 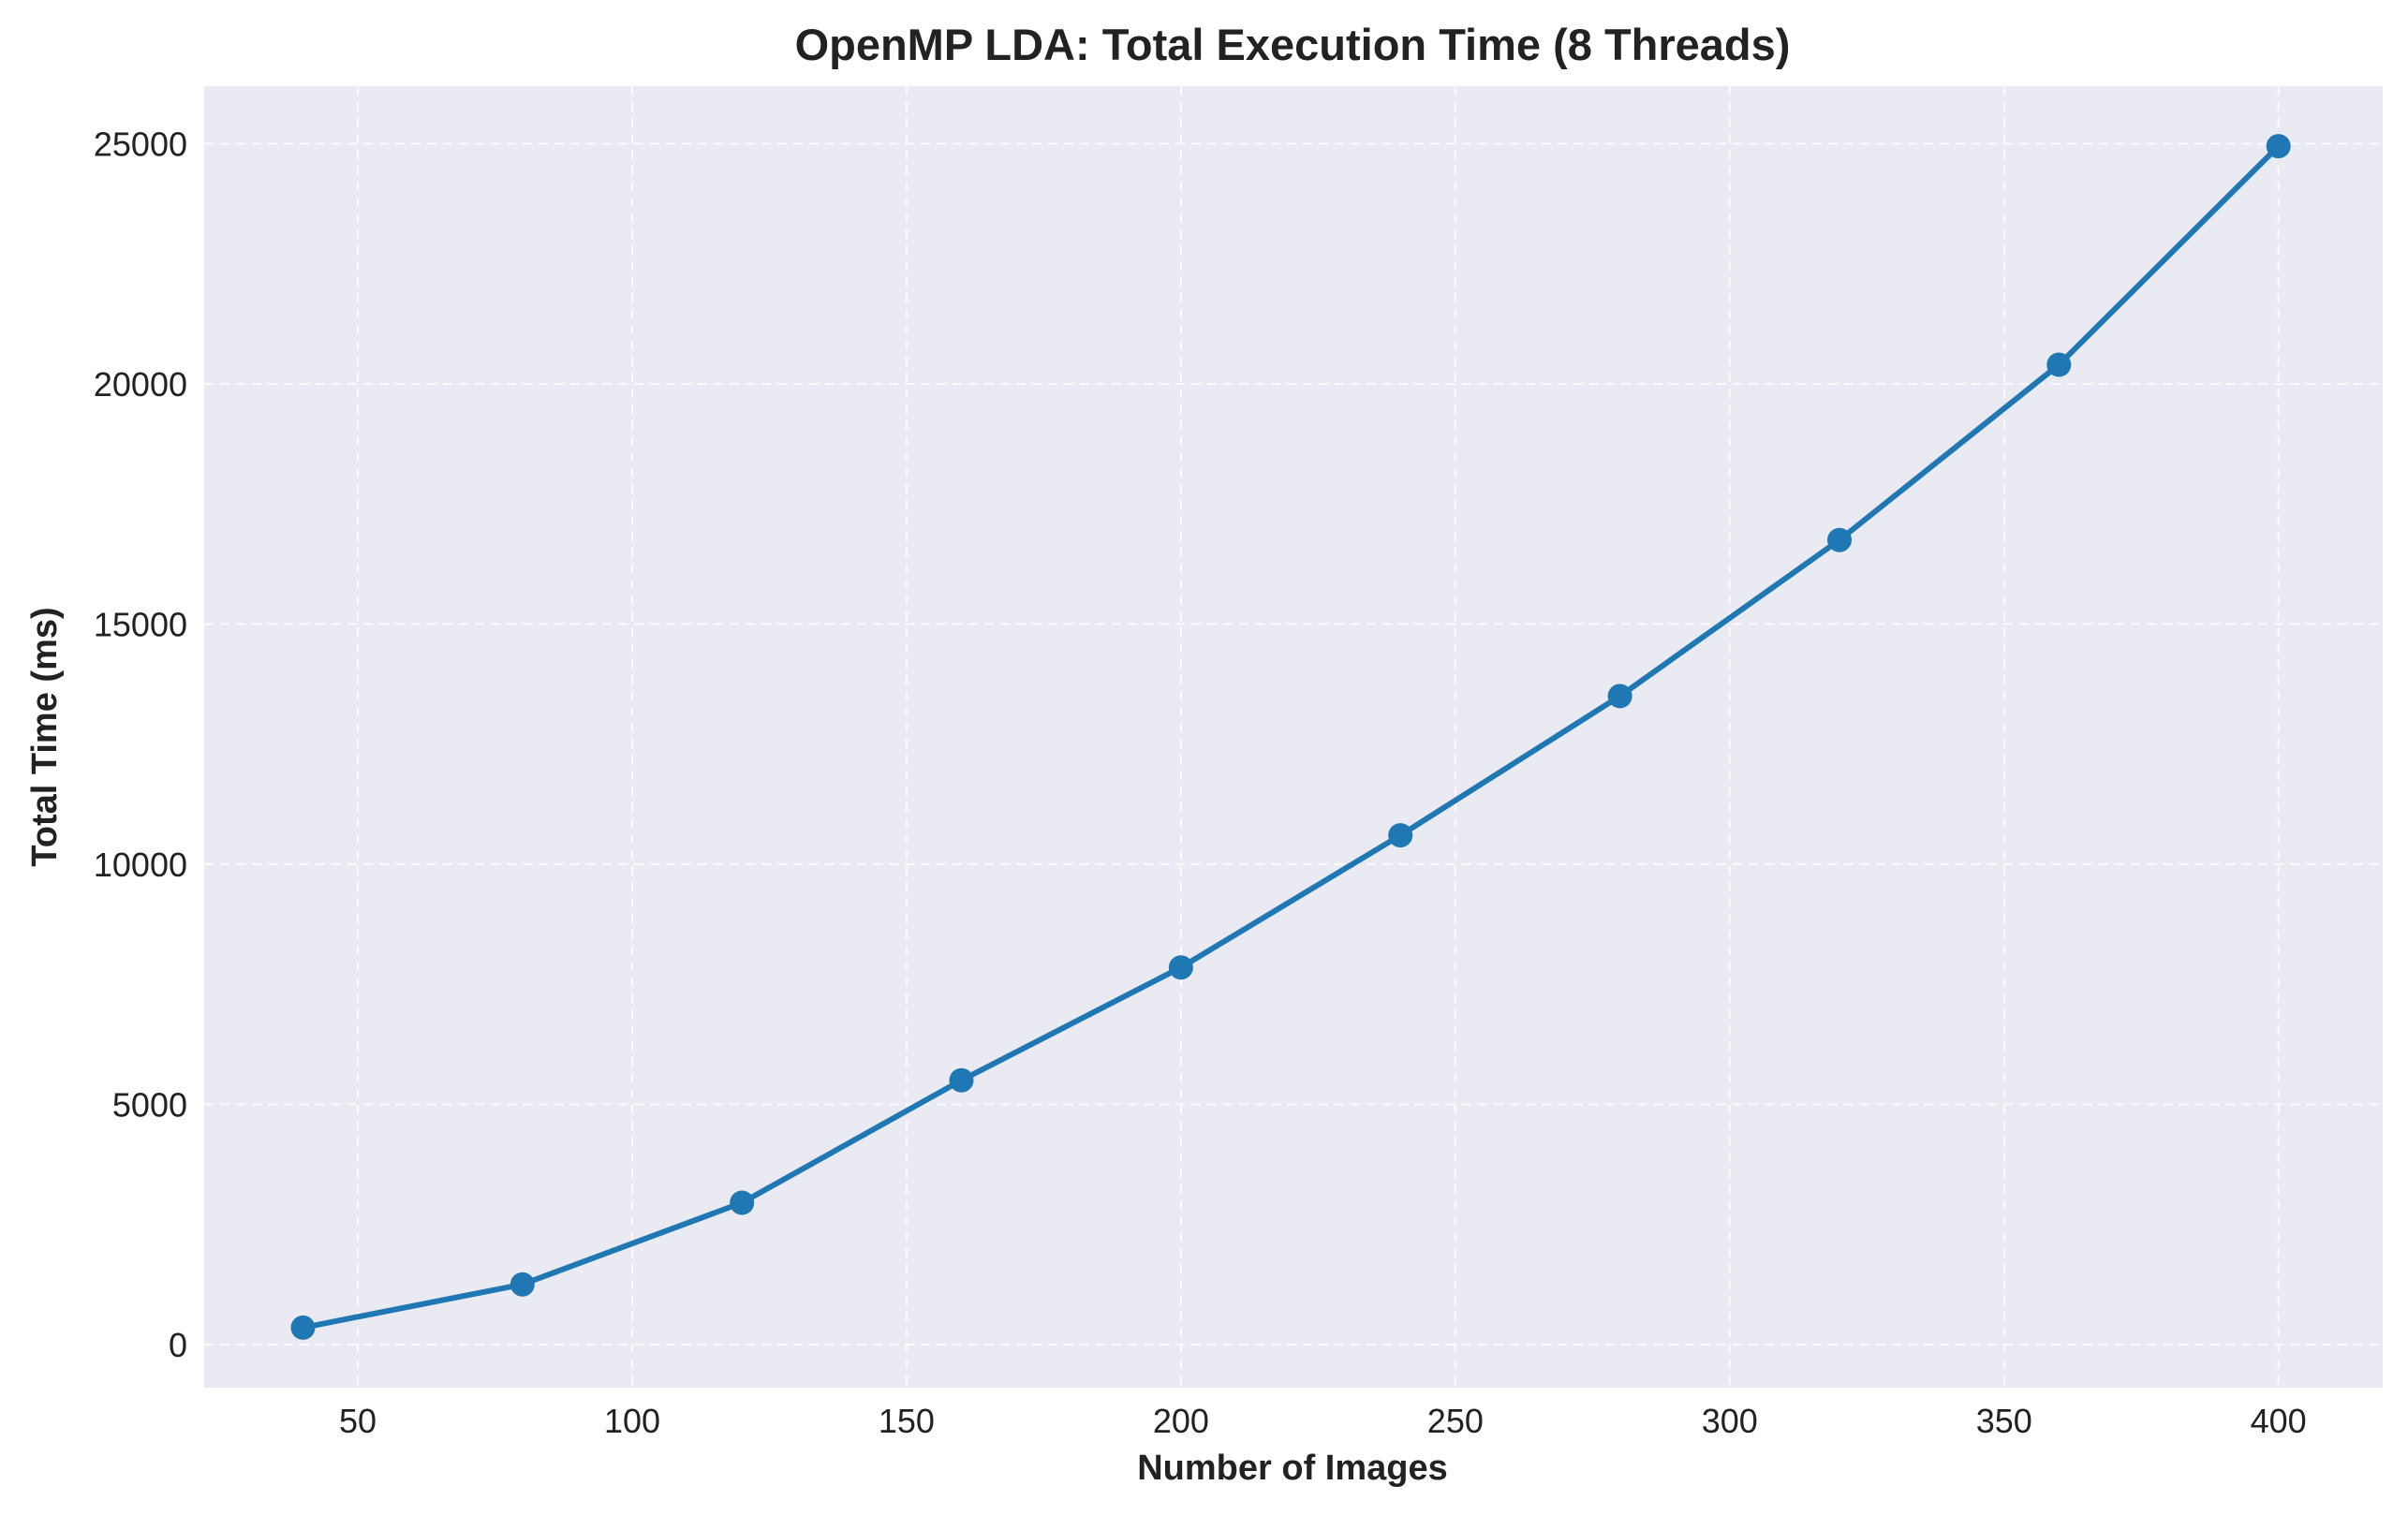 I want to click on x-tick-label: 150, so click(x=907, y=1421).